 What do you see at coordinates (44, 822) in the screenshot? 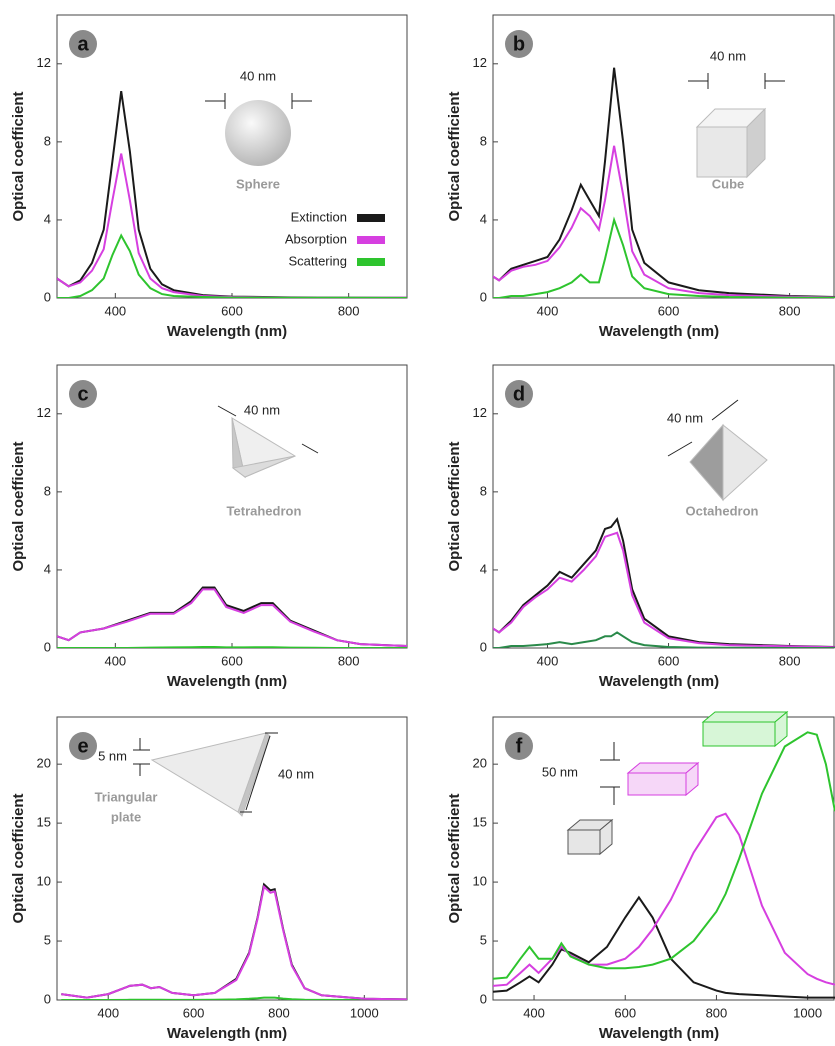
I see `y-tick-label: 15` at bounding box center [44, 822].